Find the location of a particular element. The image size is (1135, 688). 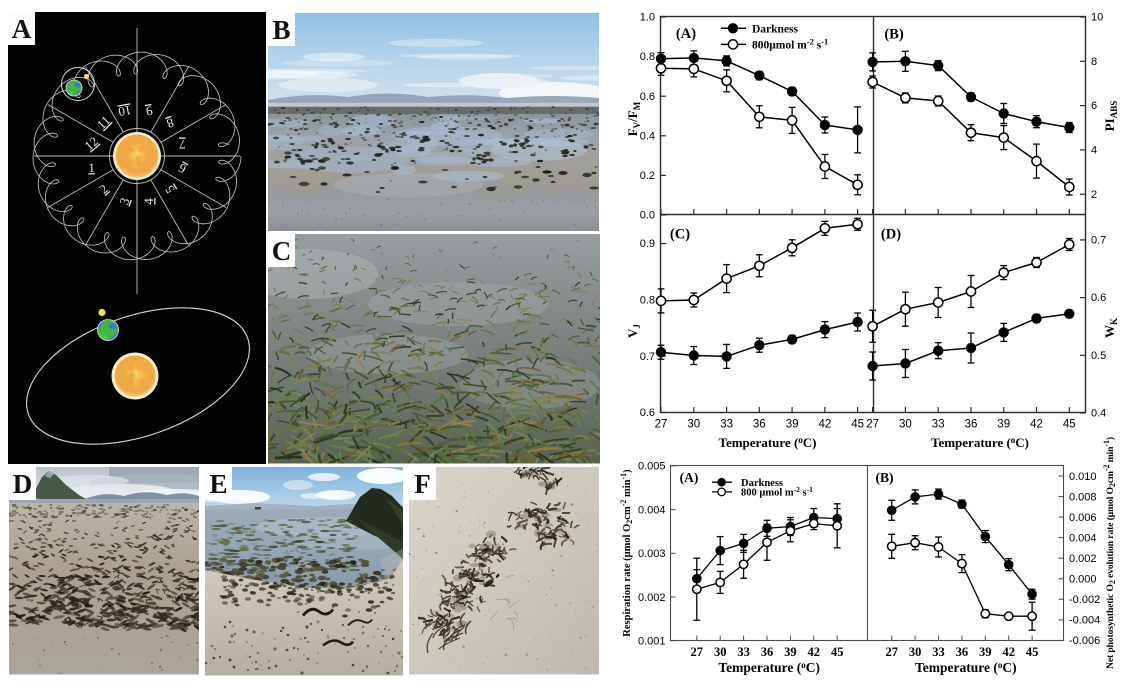

svg-text: 1.0 is located at coordinates (647, 18).